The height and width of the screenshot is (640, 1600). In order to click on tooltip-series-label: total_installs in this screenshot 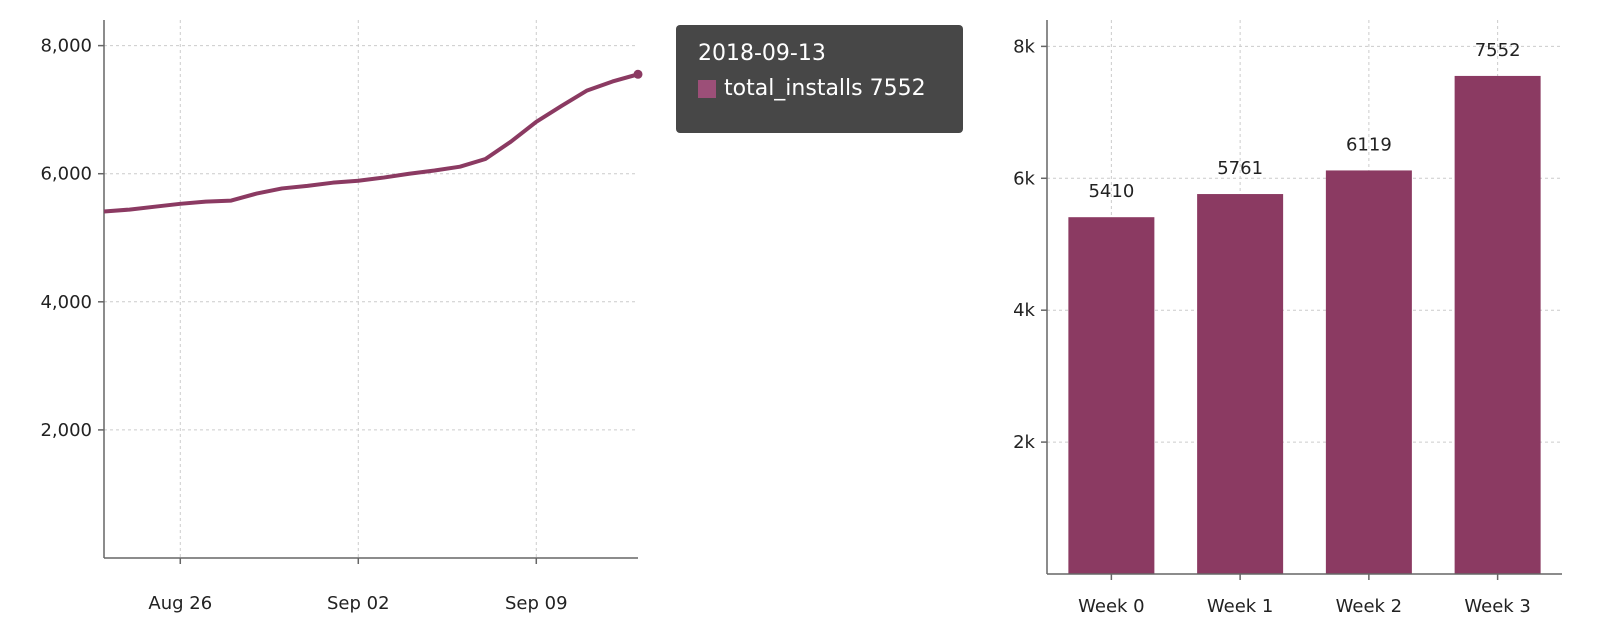, I will do `click(793, 88)`.